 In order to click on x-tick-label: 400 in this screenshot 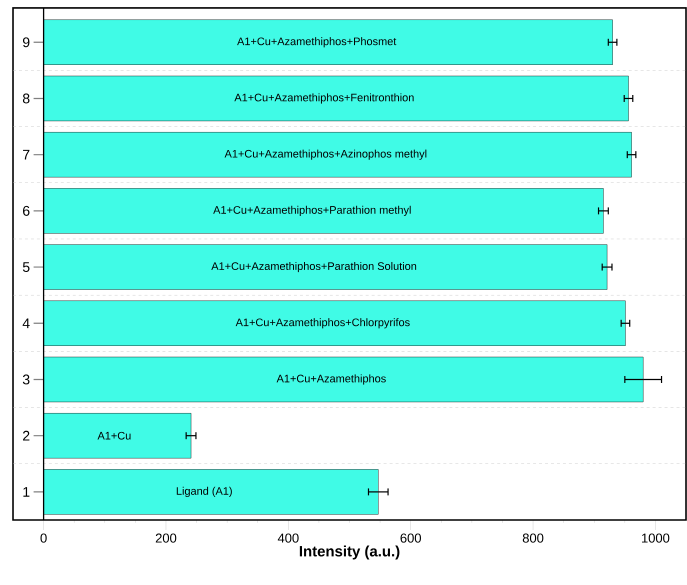, I will do `click(288, 538)`.